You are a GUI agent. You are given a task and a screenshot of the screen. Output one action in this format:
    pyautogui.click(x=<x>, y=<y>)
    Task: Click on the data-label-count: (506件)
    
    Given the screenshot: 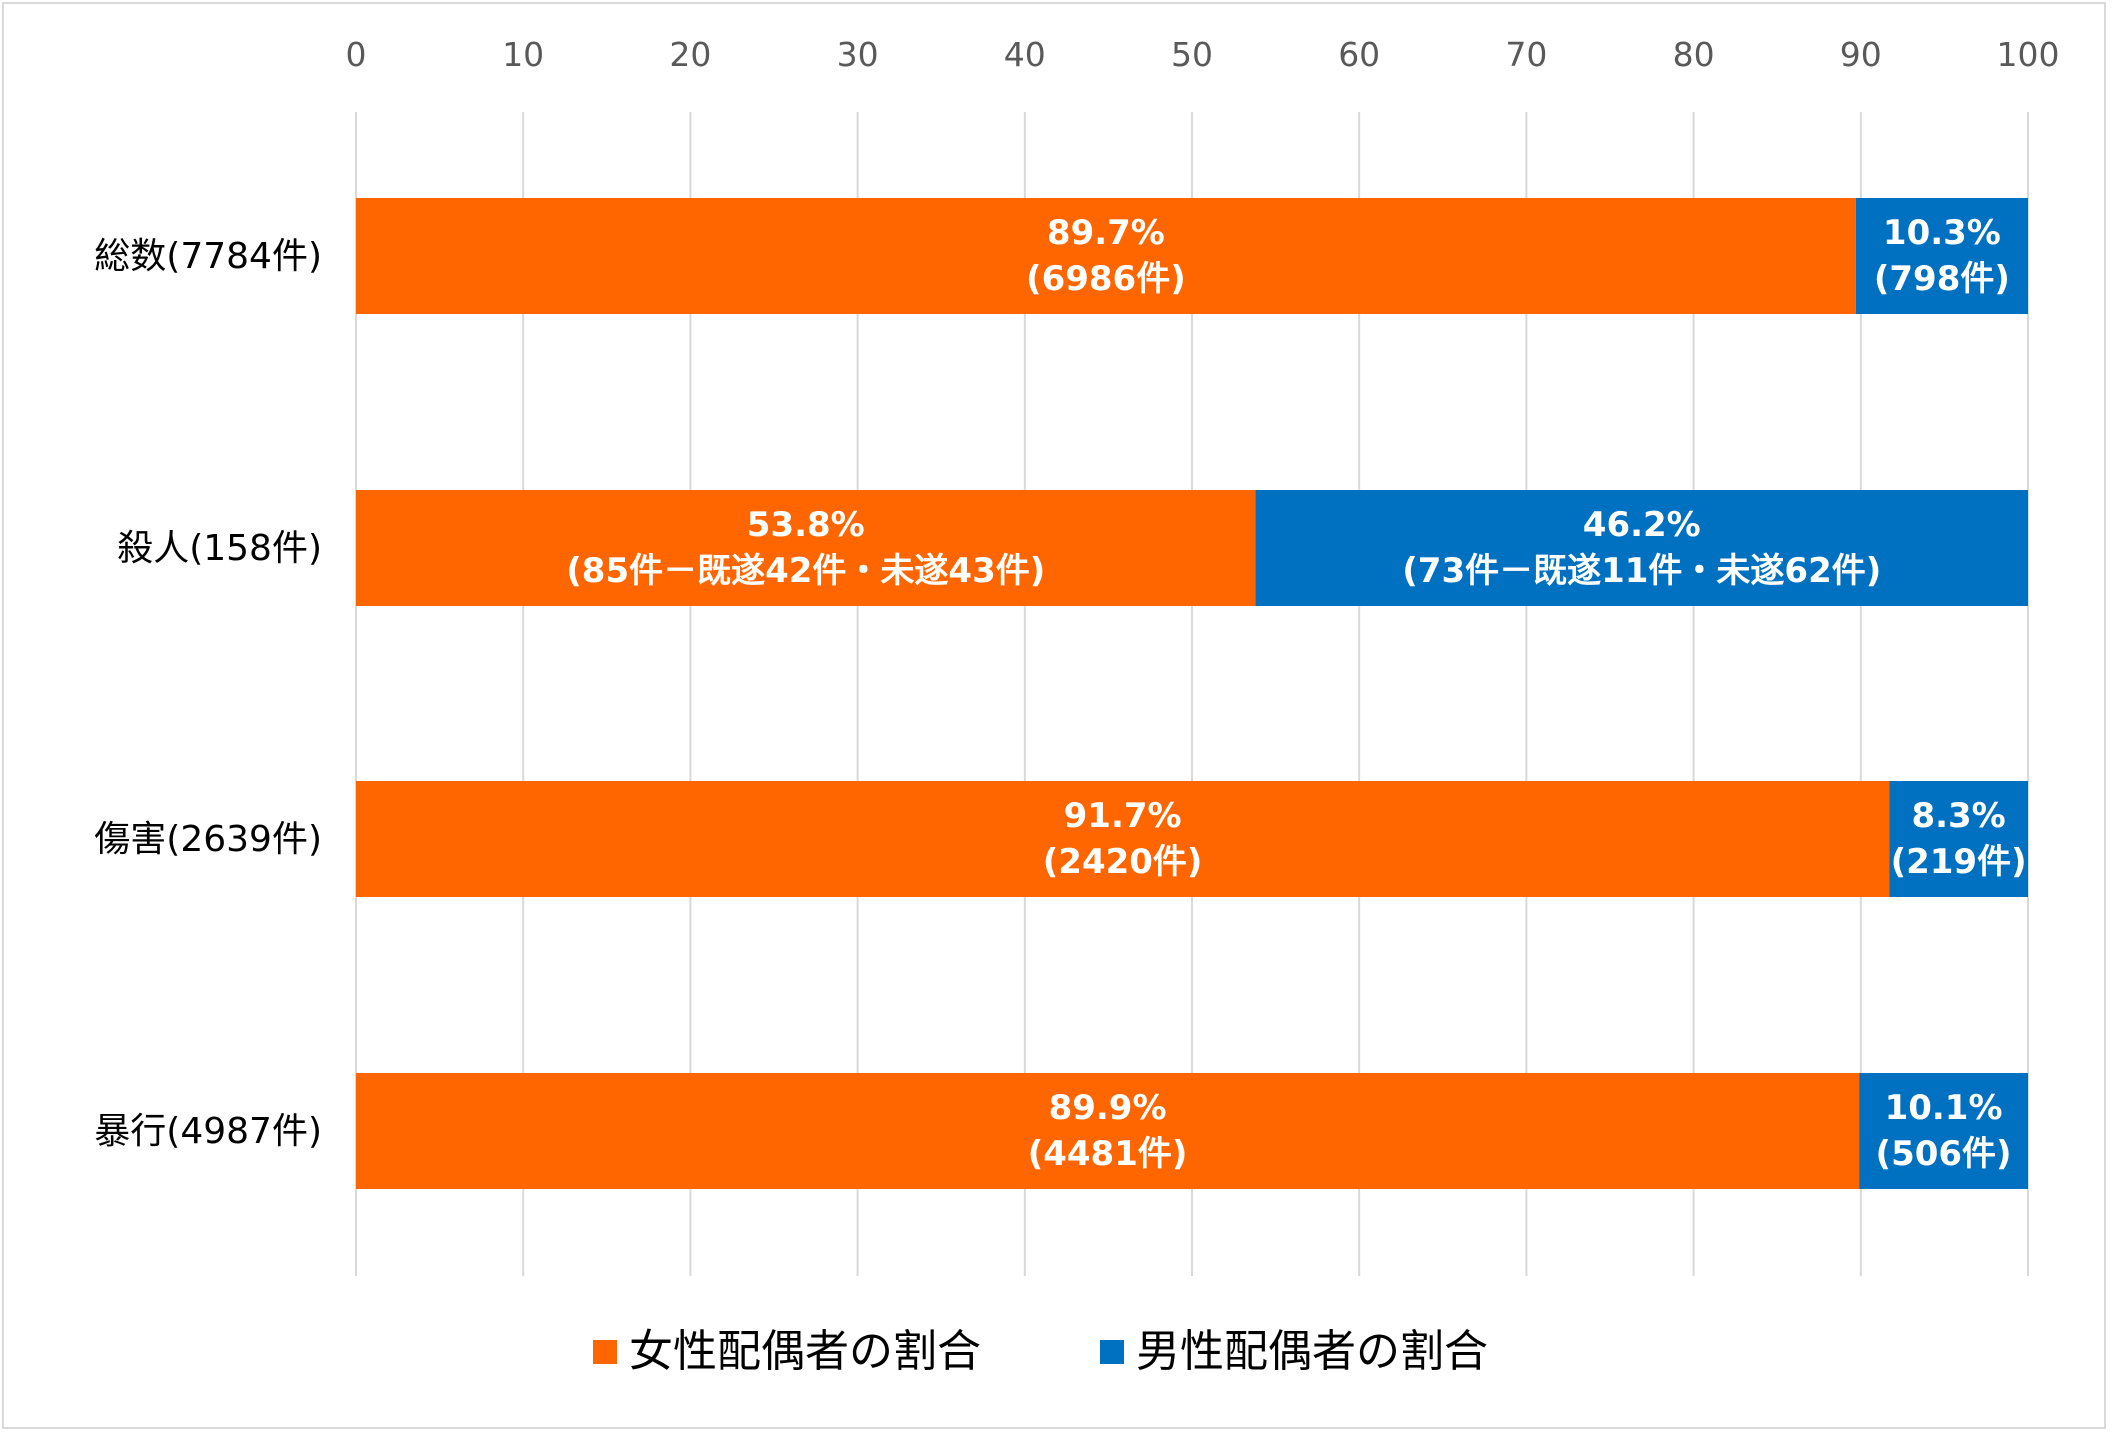 What is the action you would take?
    pyautogui.click(x=1944, y=1154)
    